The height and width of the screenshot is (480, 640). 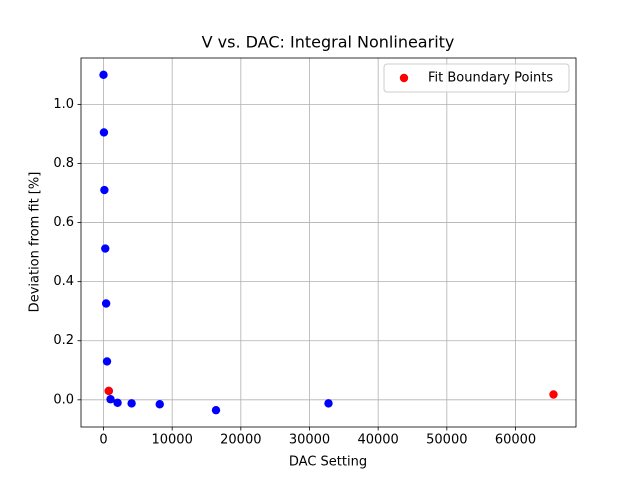 What do you see at coordinates (377, 440) in the screenshot?
I see `x-tick-label: 40000` at bounding box center [377, 440].